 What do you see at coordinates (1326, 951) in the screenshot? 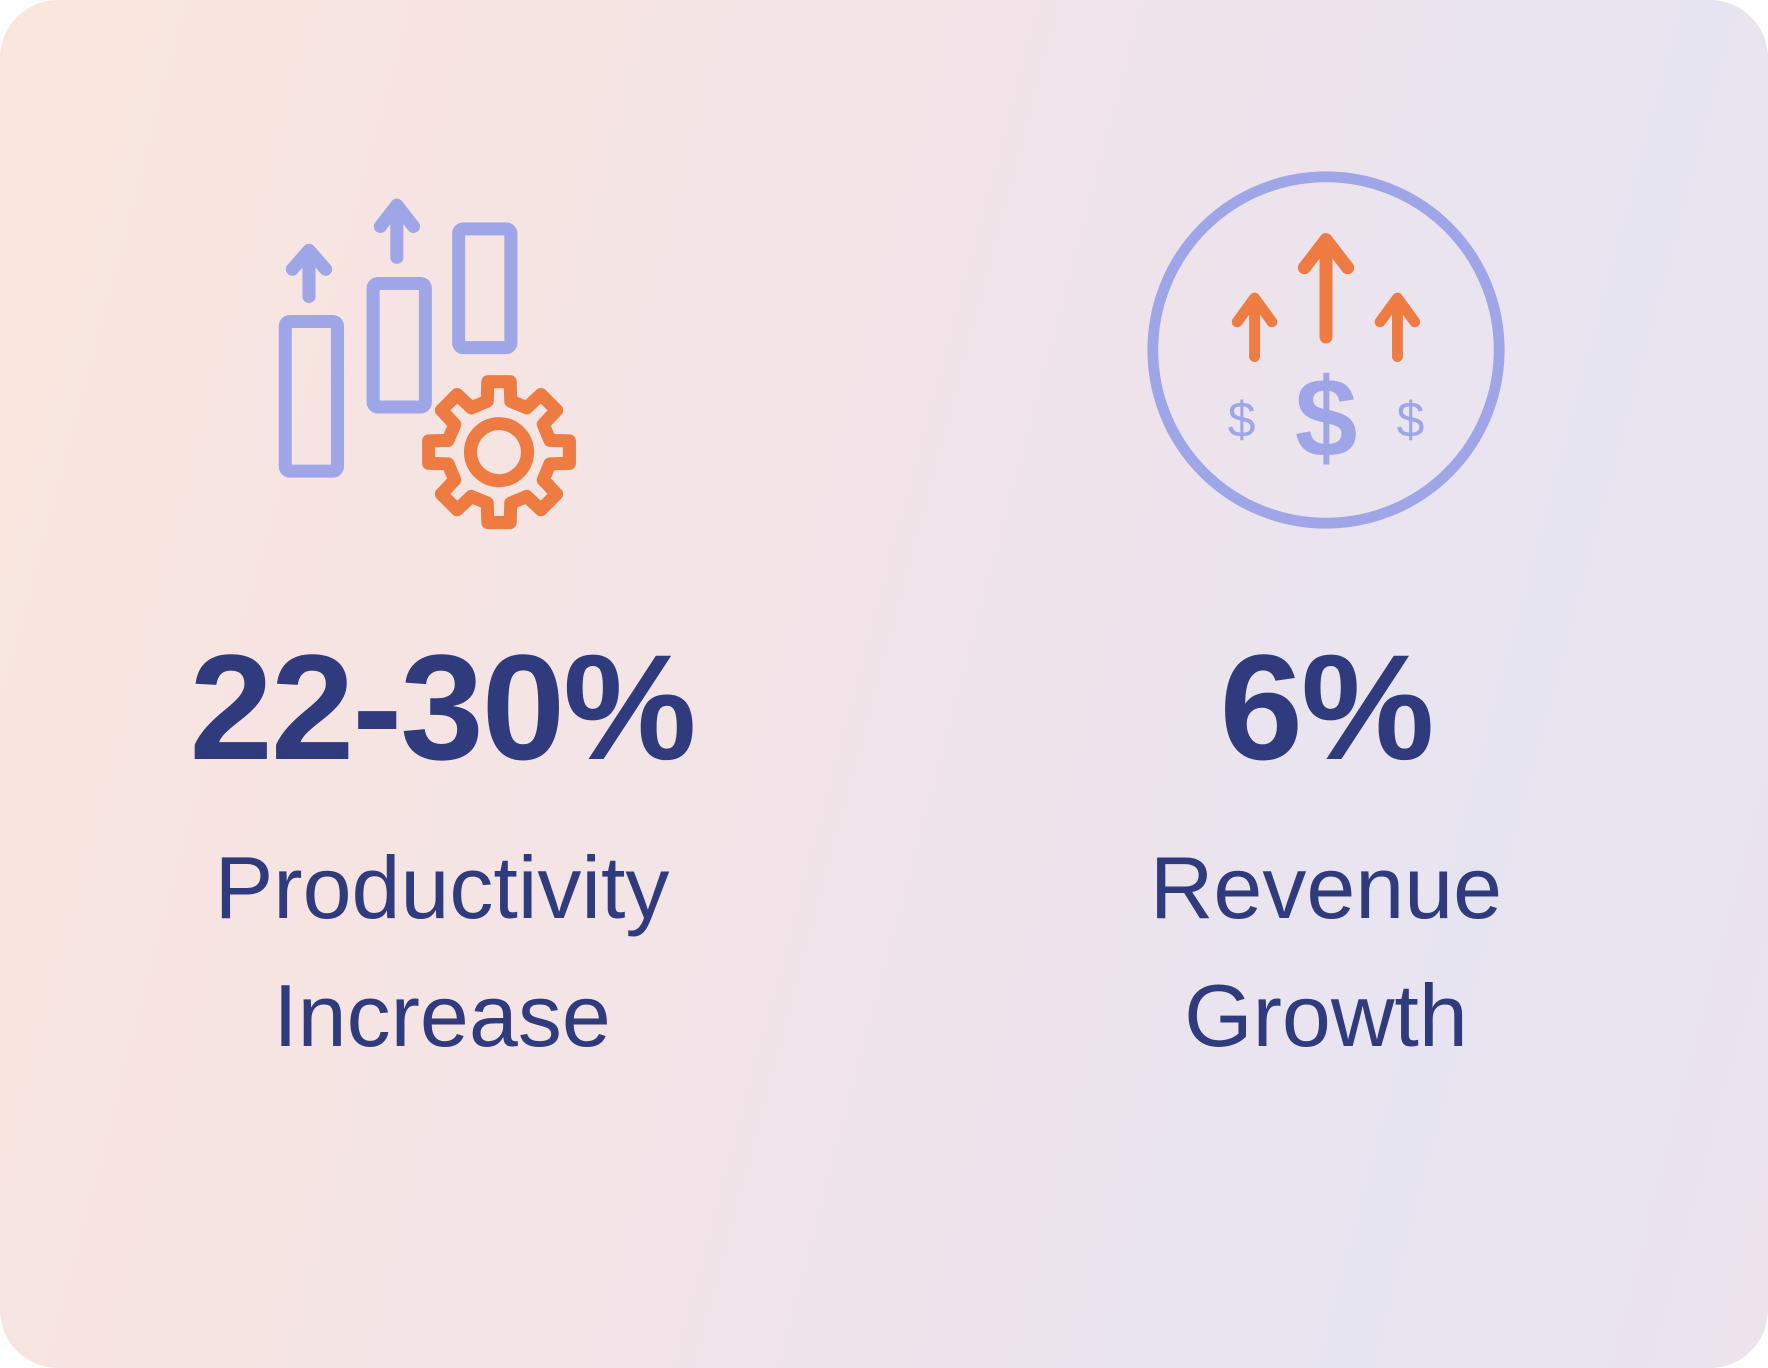
I see `revenue-label: Revenue Growth` at bounding box center [1326, 951].